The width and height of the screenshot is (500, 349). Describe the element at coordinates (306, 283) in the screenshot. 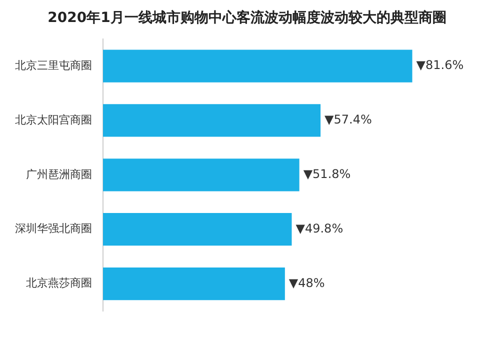

I see `data-label: ▼48%` at that location.